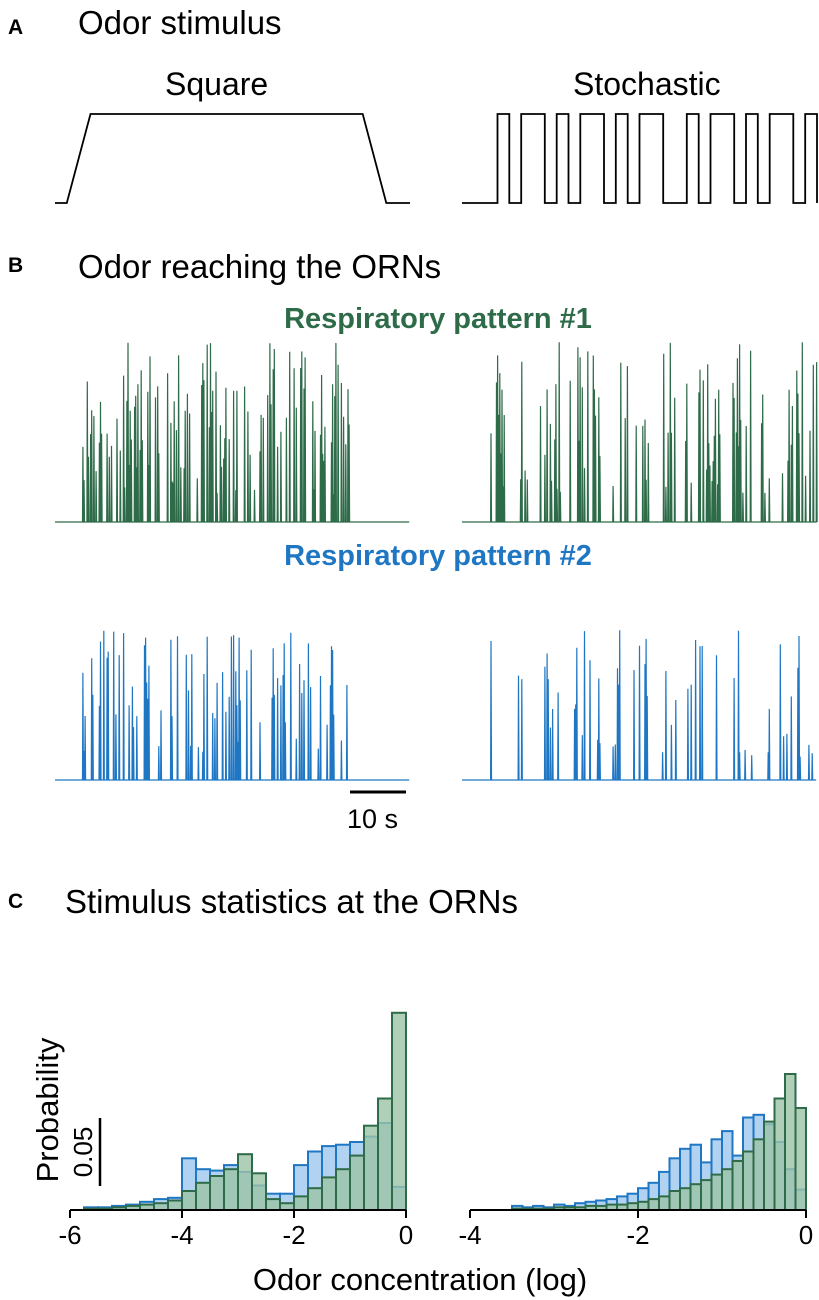  What do you see at coordinates (232, 432) in the screenshot?
I see `trace-pattern1-square` at bounding box center [232, 432].